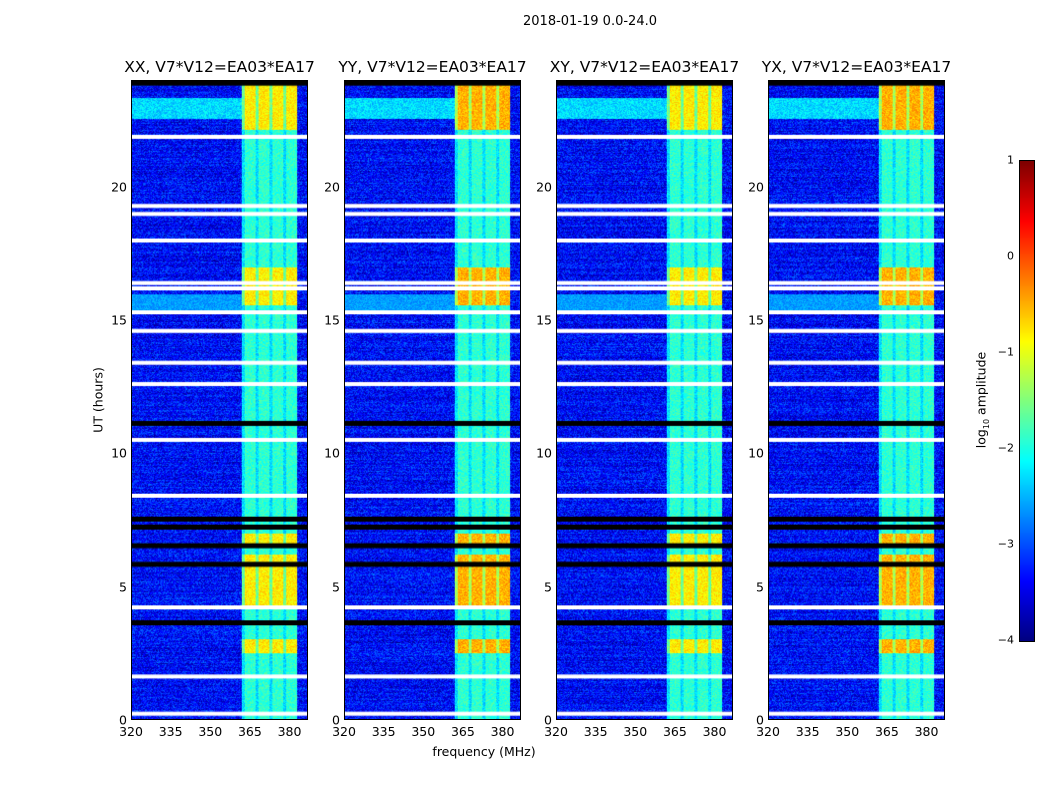 This screenshot has width=1050, height=800. What do you see at coordinates (1010, 160) in the screenshot?
I see `colorbar-tick-label: 1` at bounding box center [1010, 160].